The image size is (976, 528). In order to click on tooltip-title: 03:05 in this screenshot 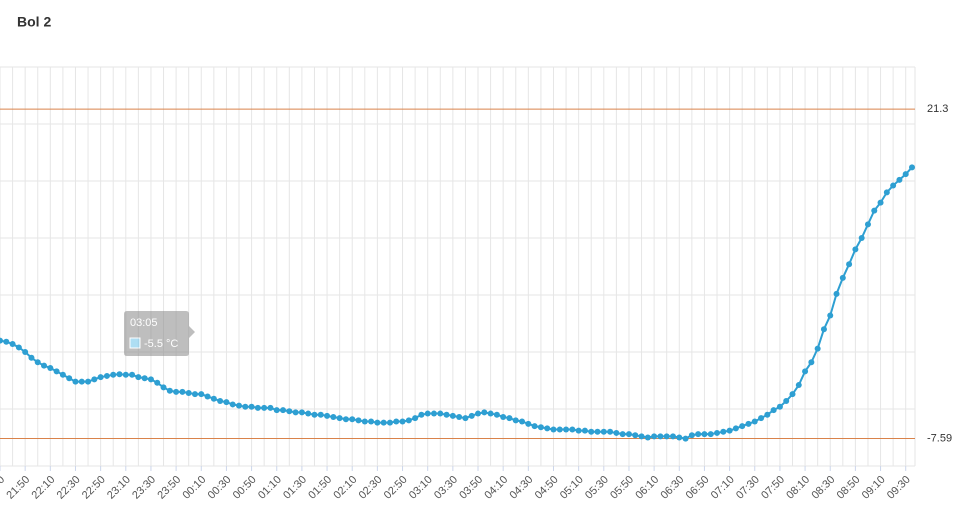, I will do `click(144, 323)`.